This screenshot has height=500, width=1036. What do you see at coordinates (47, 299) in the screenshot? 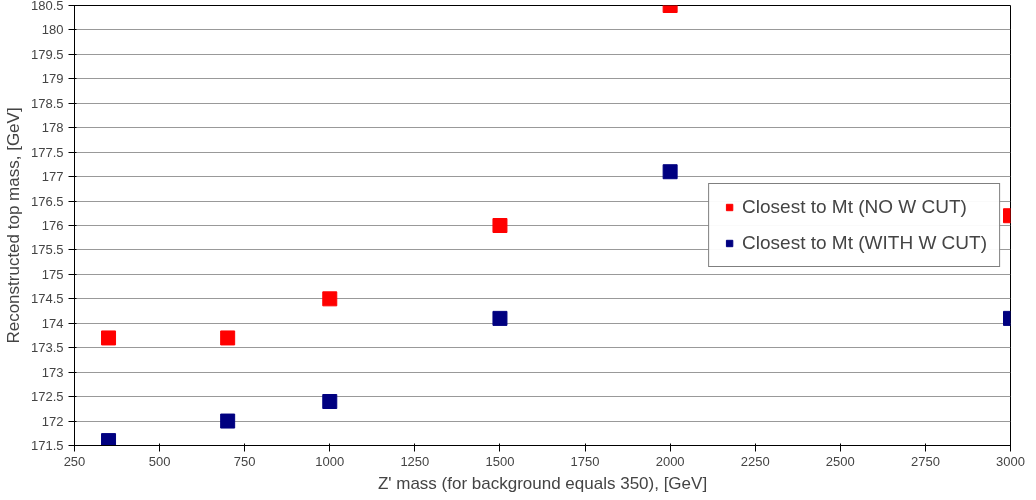
I see `y-tick-label: 174.5` at bounding box center [47, 299].